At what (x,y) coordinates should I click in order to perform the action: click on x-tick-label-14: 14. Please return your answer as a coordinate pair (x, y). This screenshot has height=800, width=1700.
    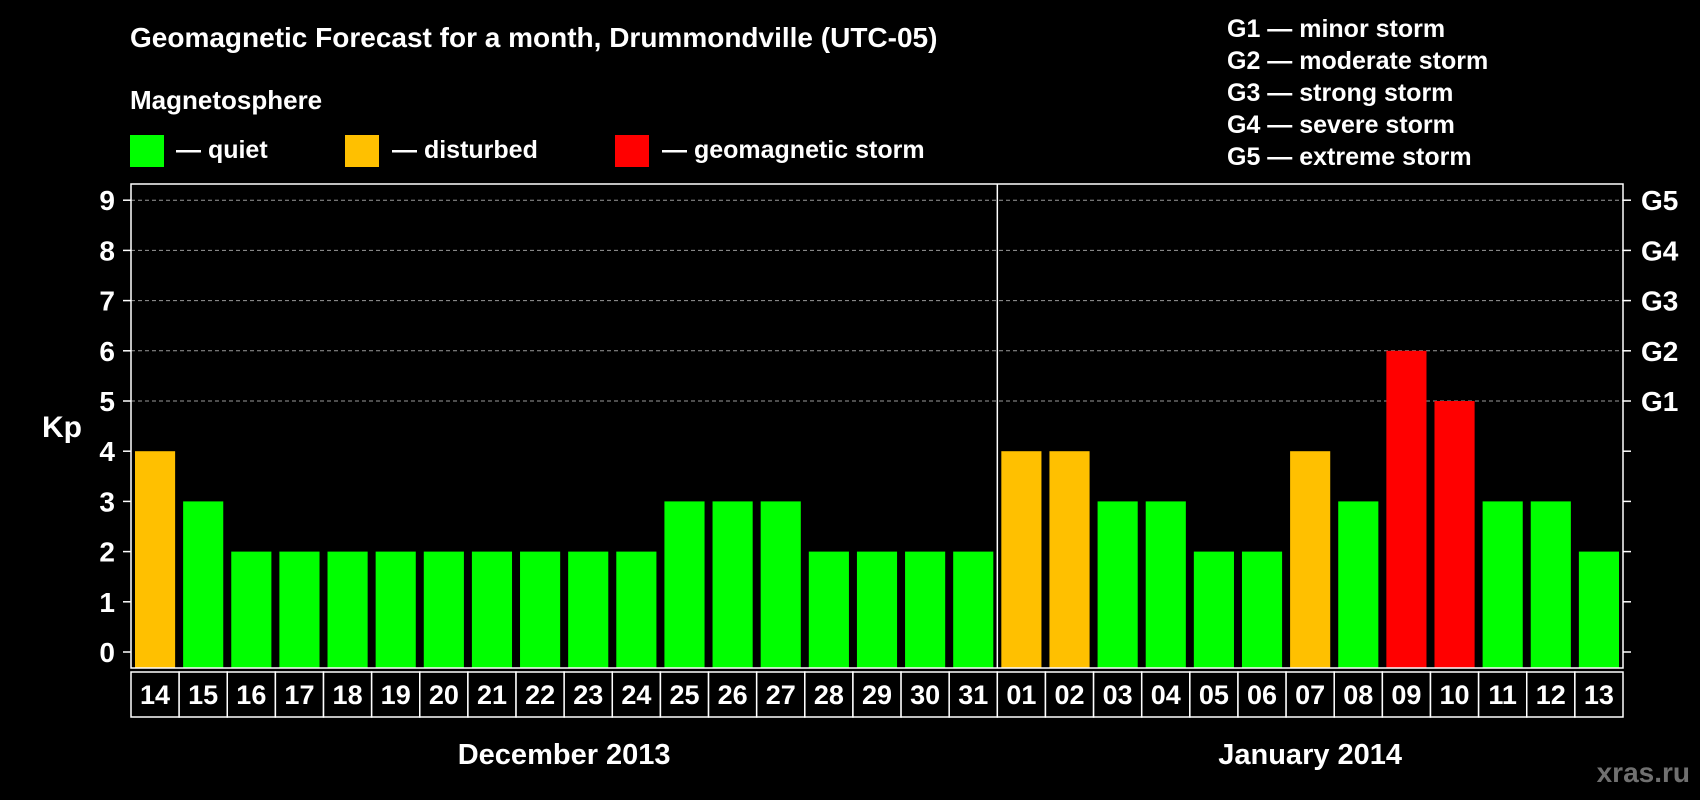
    Looking at the image, I should click on (155, 695).